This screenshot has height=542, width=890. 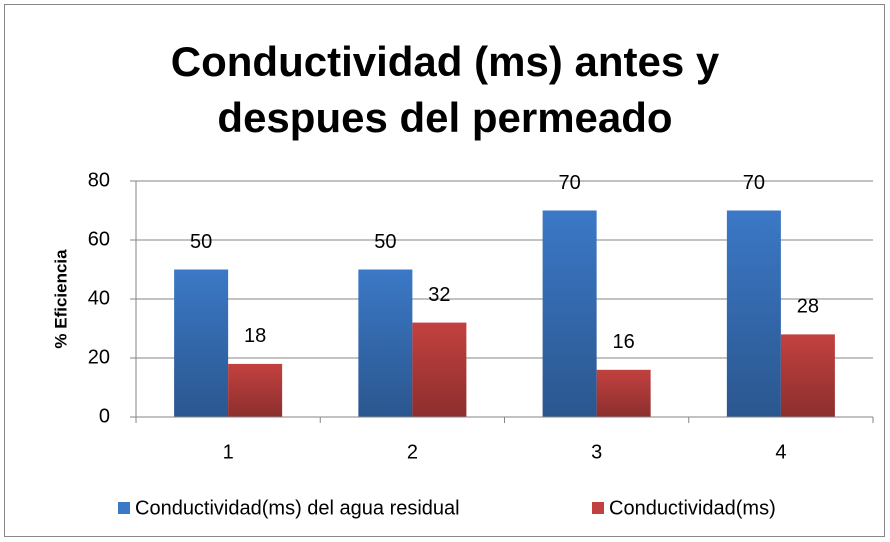 I want to click on y-tick-label: 20, so click(x=99, y=357).